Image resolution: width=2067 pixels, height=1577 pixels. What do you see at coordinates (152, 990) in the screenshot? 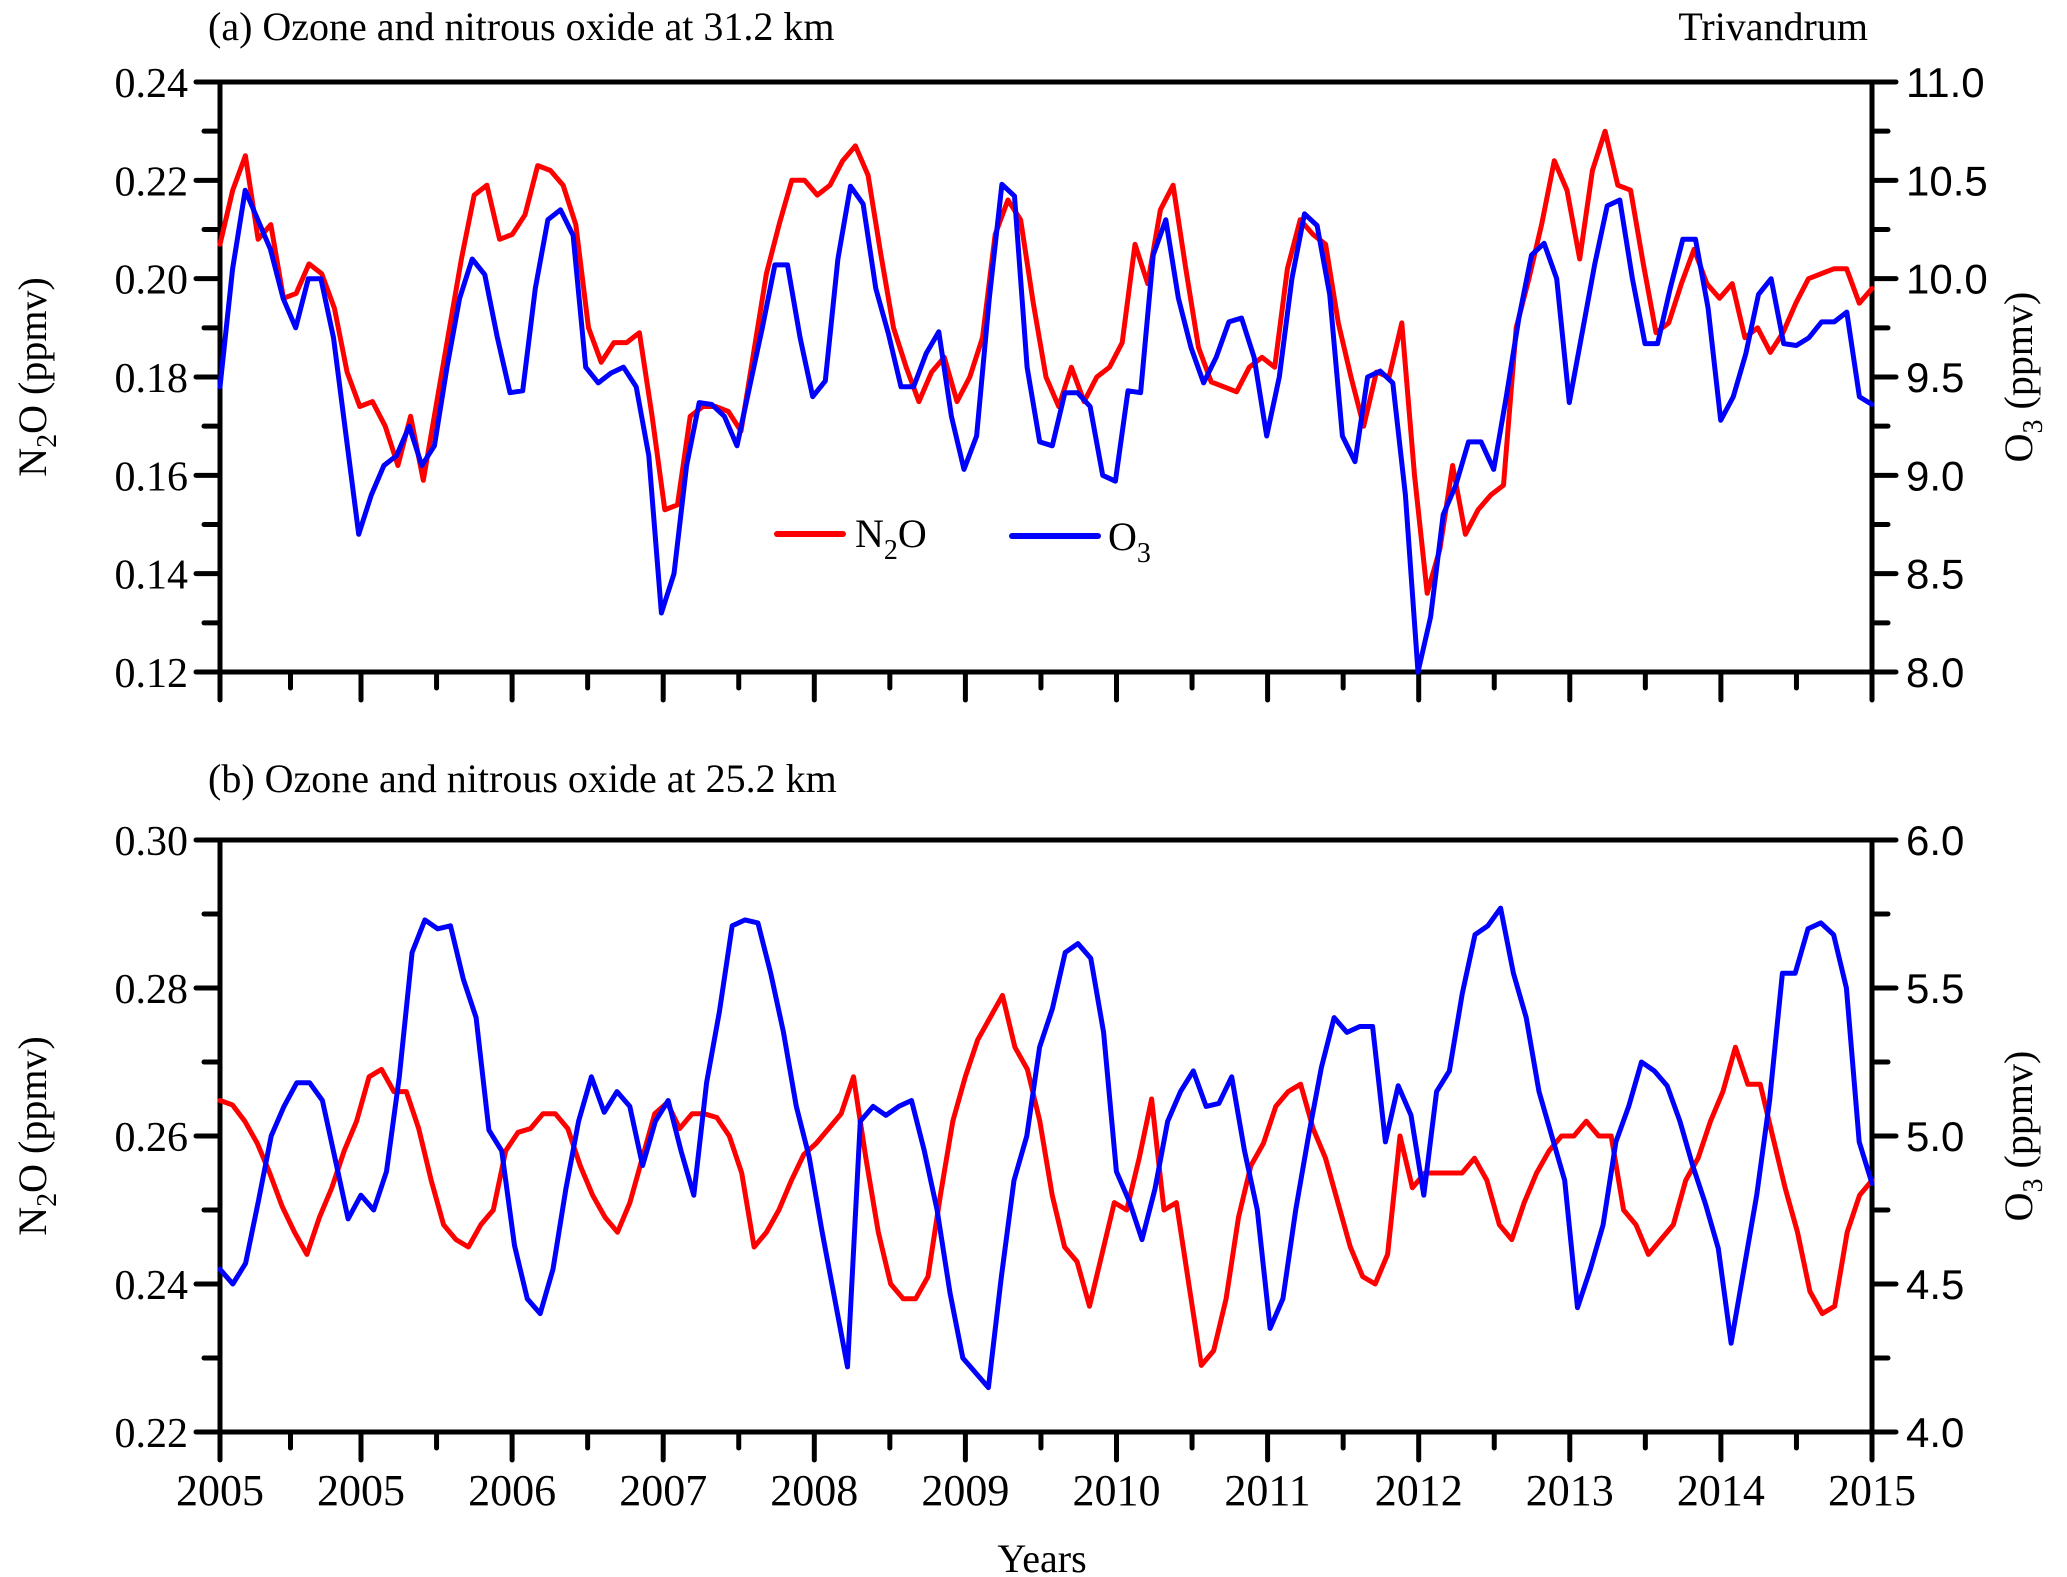
I see `left-y-tick-label: 0.28` at bounding box center [152, 990].